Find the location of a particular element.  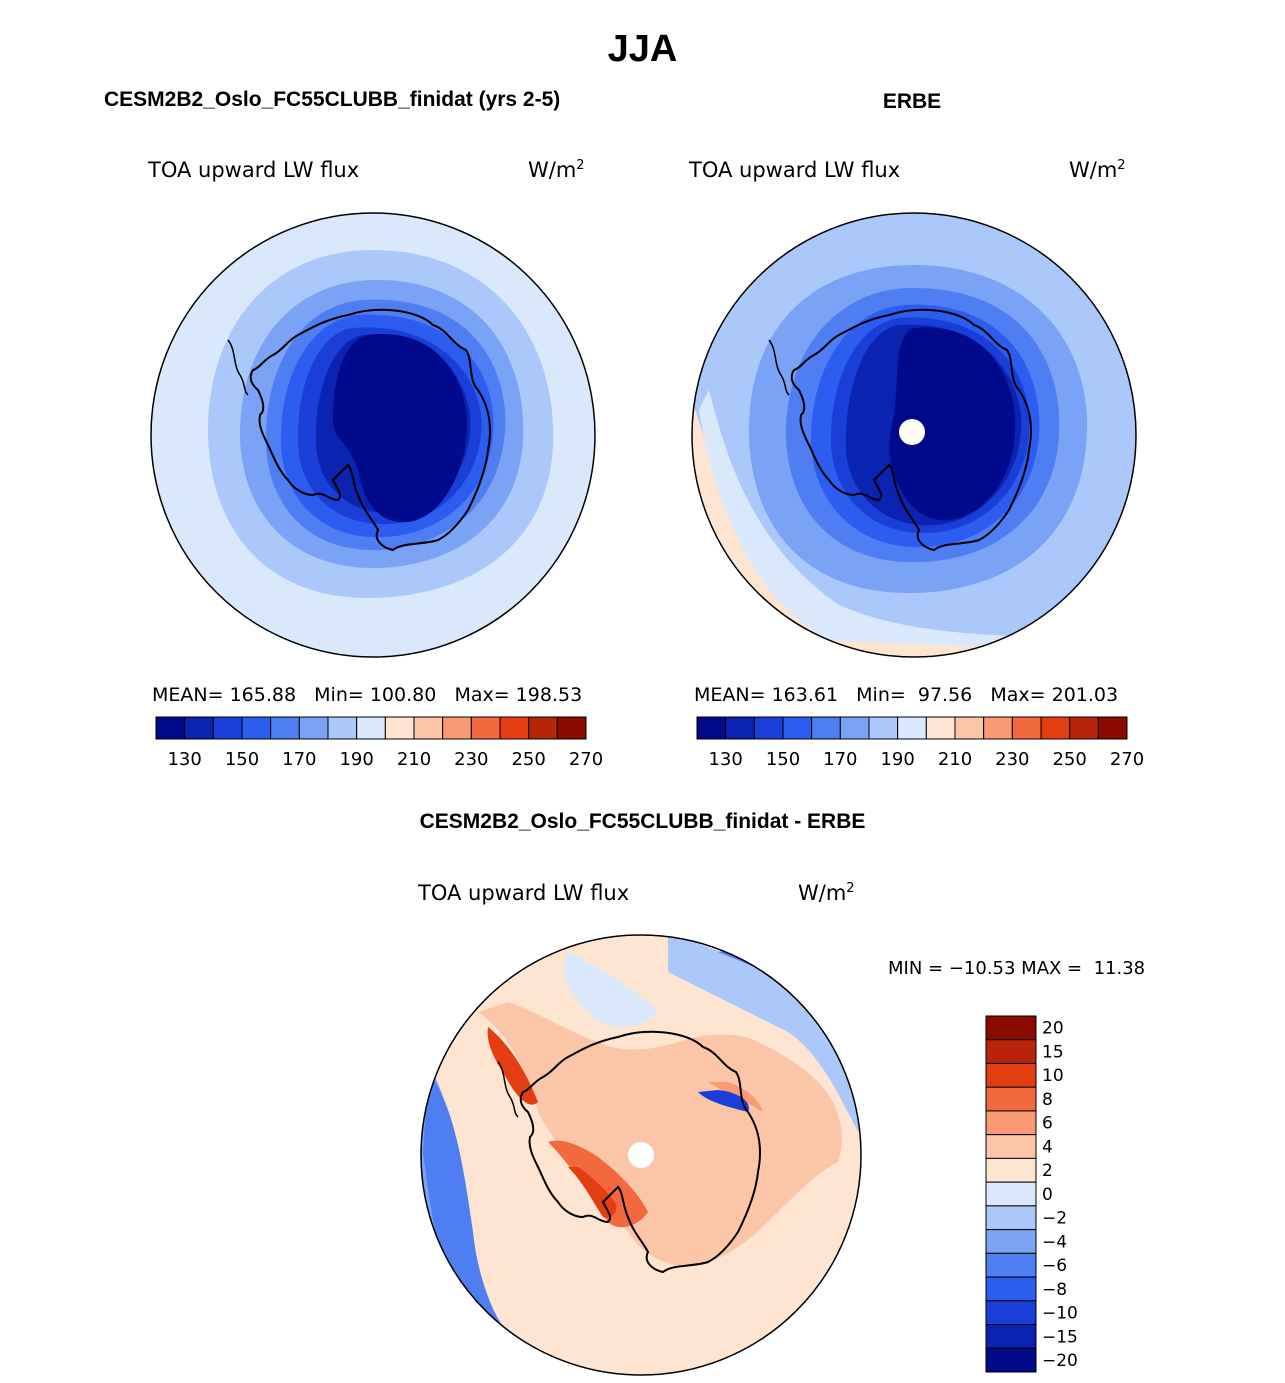

obs-colorbar-label: 150 is located at coordinates (783, 759).